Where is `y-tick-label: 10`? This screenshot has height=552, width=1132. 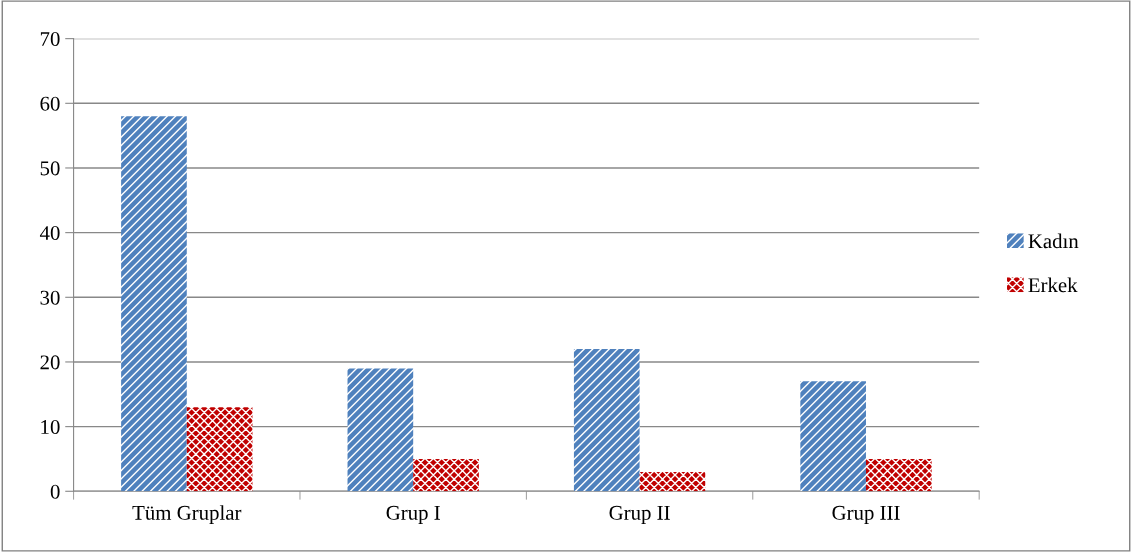 y-tick-label: 10 is located at coordinates (50, 427).